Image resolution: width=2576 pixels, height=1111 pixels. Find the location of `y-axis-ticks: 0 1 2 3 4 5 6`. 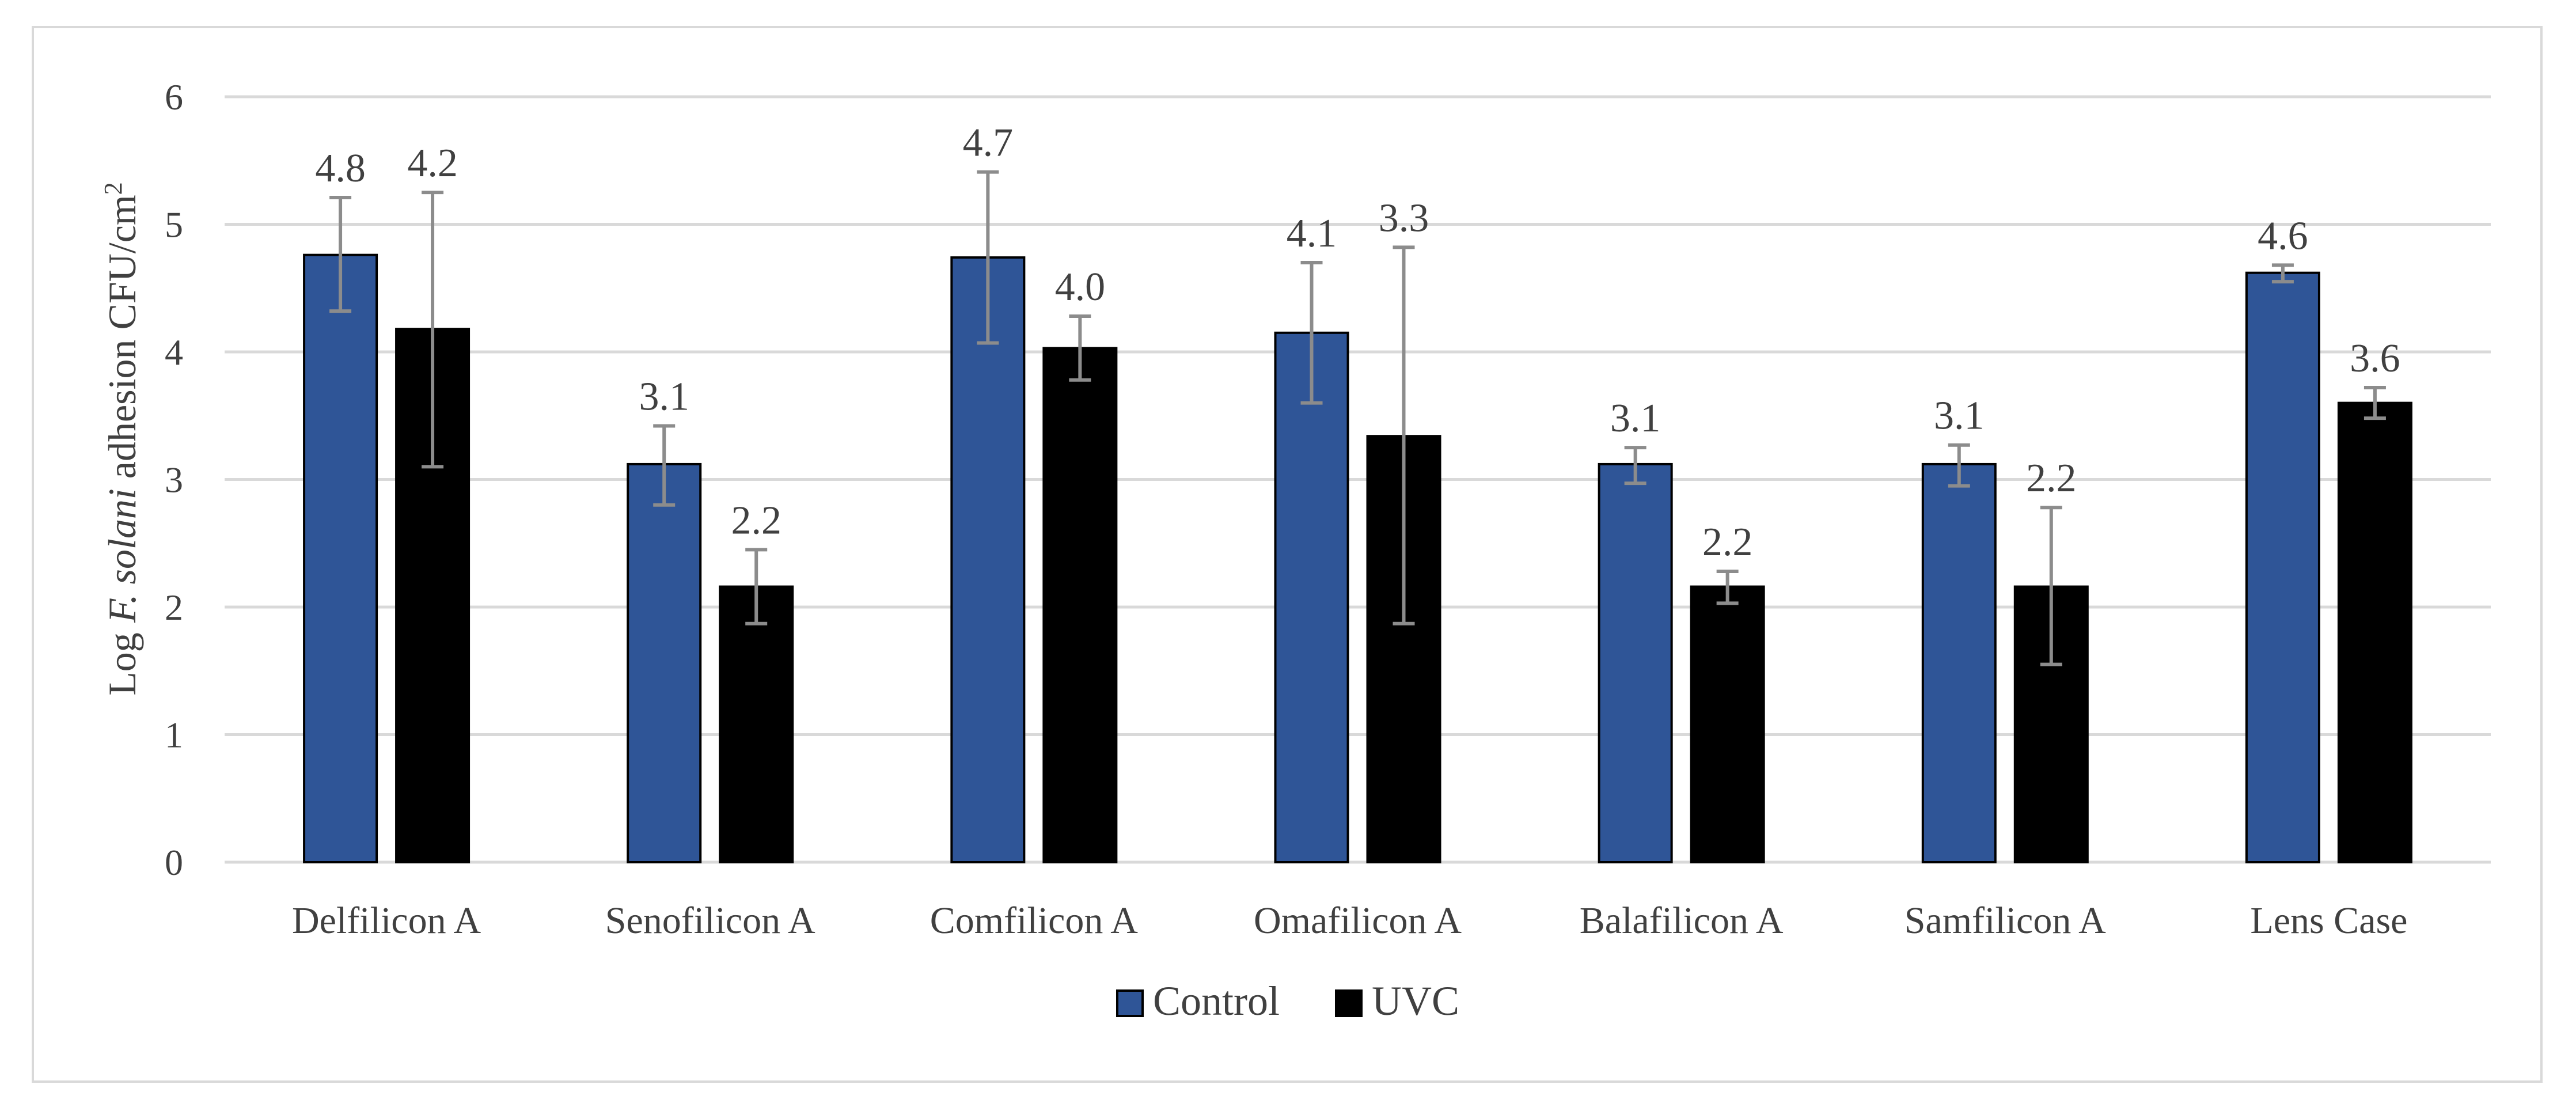

y-axis-ticks: 0 1 2 3 4 5 6 is located at coordinates (174, 480).